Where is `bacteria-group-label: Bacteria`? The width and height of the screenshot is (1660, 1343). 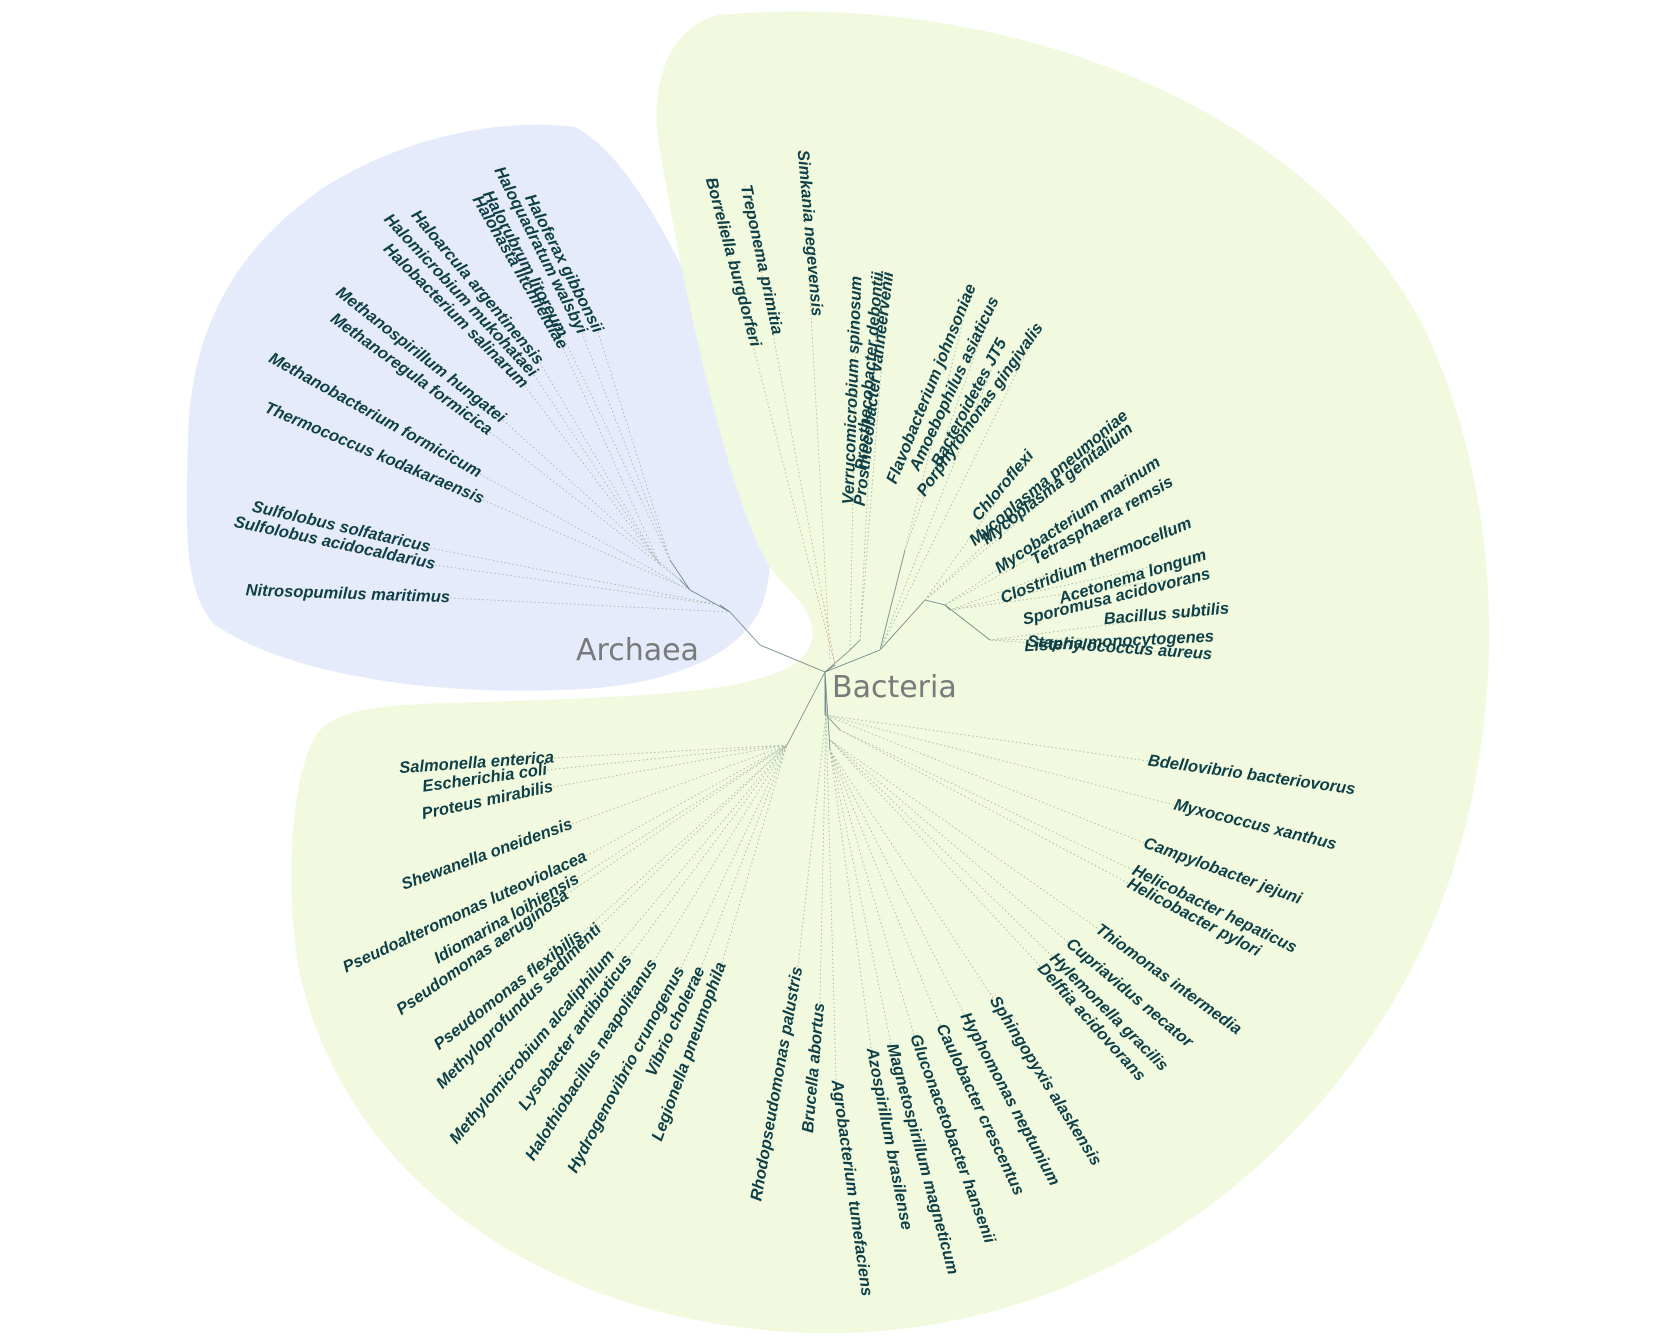 bacteria-group-label: Bacteria is located at coordinates (894, 687).